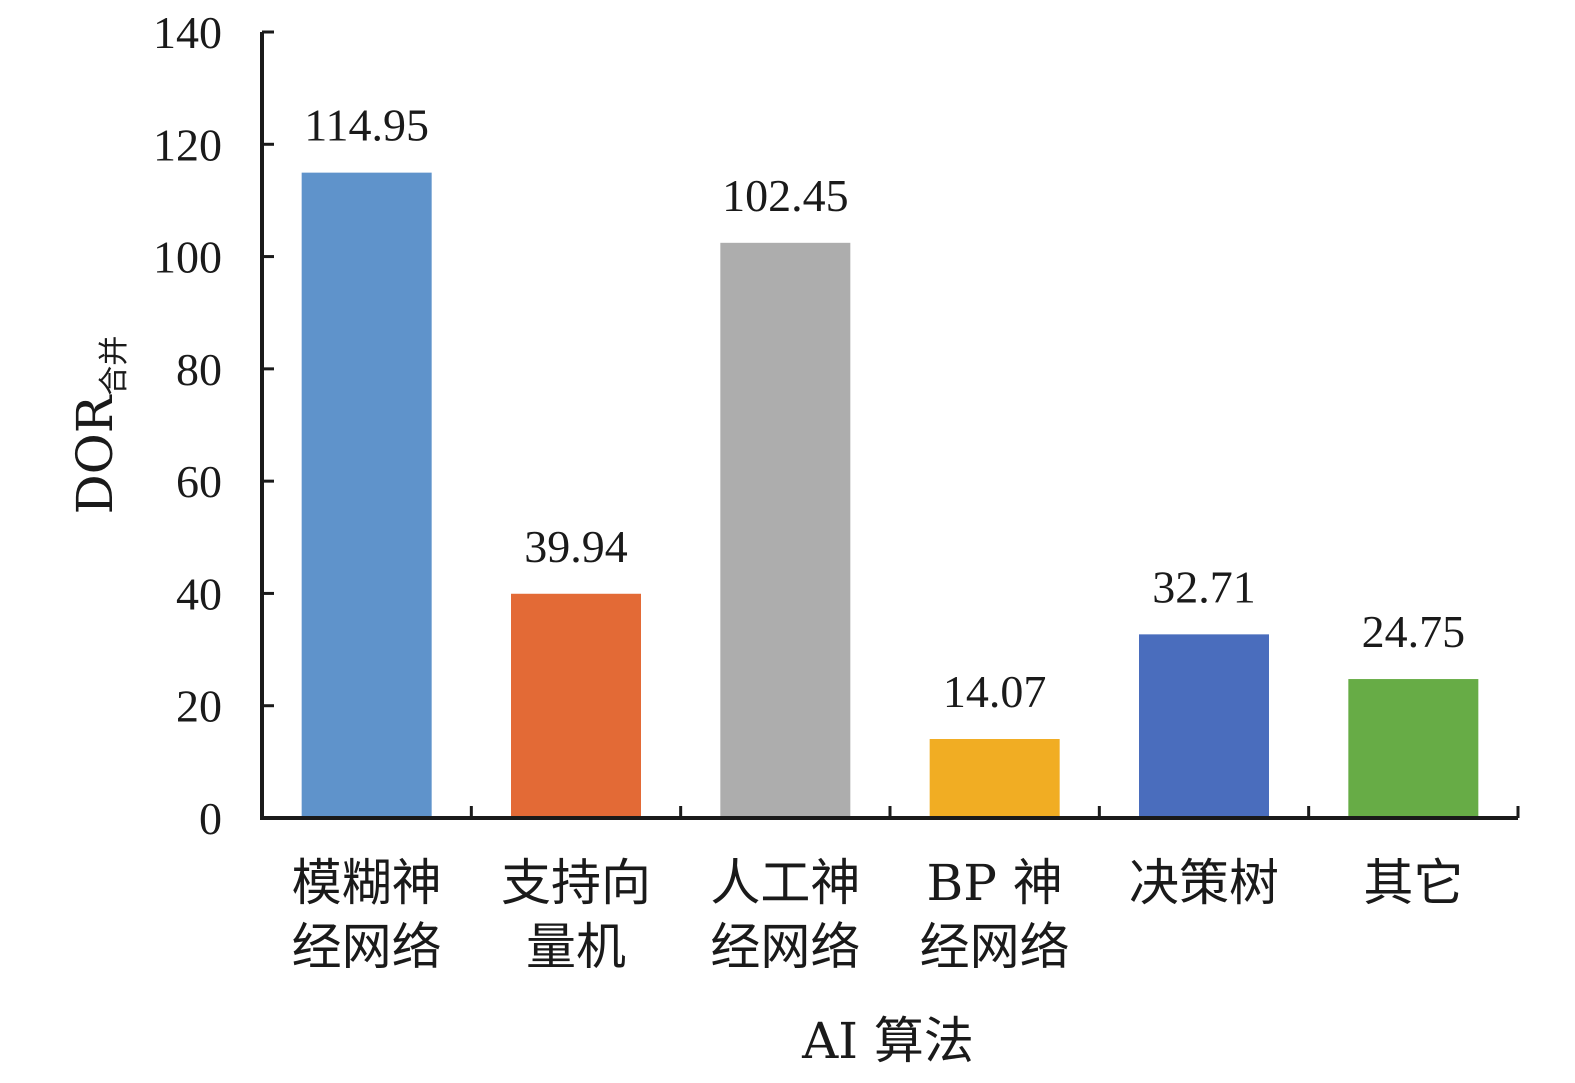 The width and height of the screenshot is (1575, 1083). I want to click on y-tick-label: 40, so click(199, 593).